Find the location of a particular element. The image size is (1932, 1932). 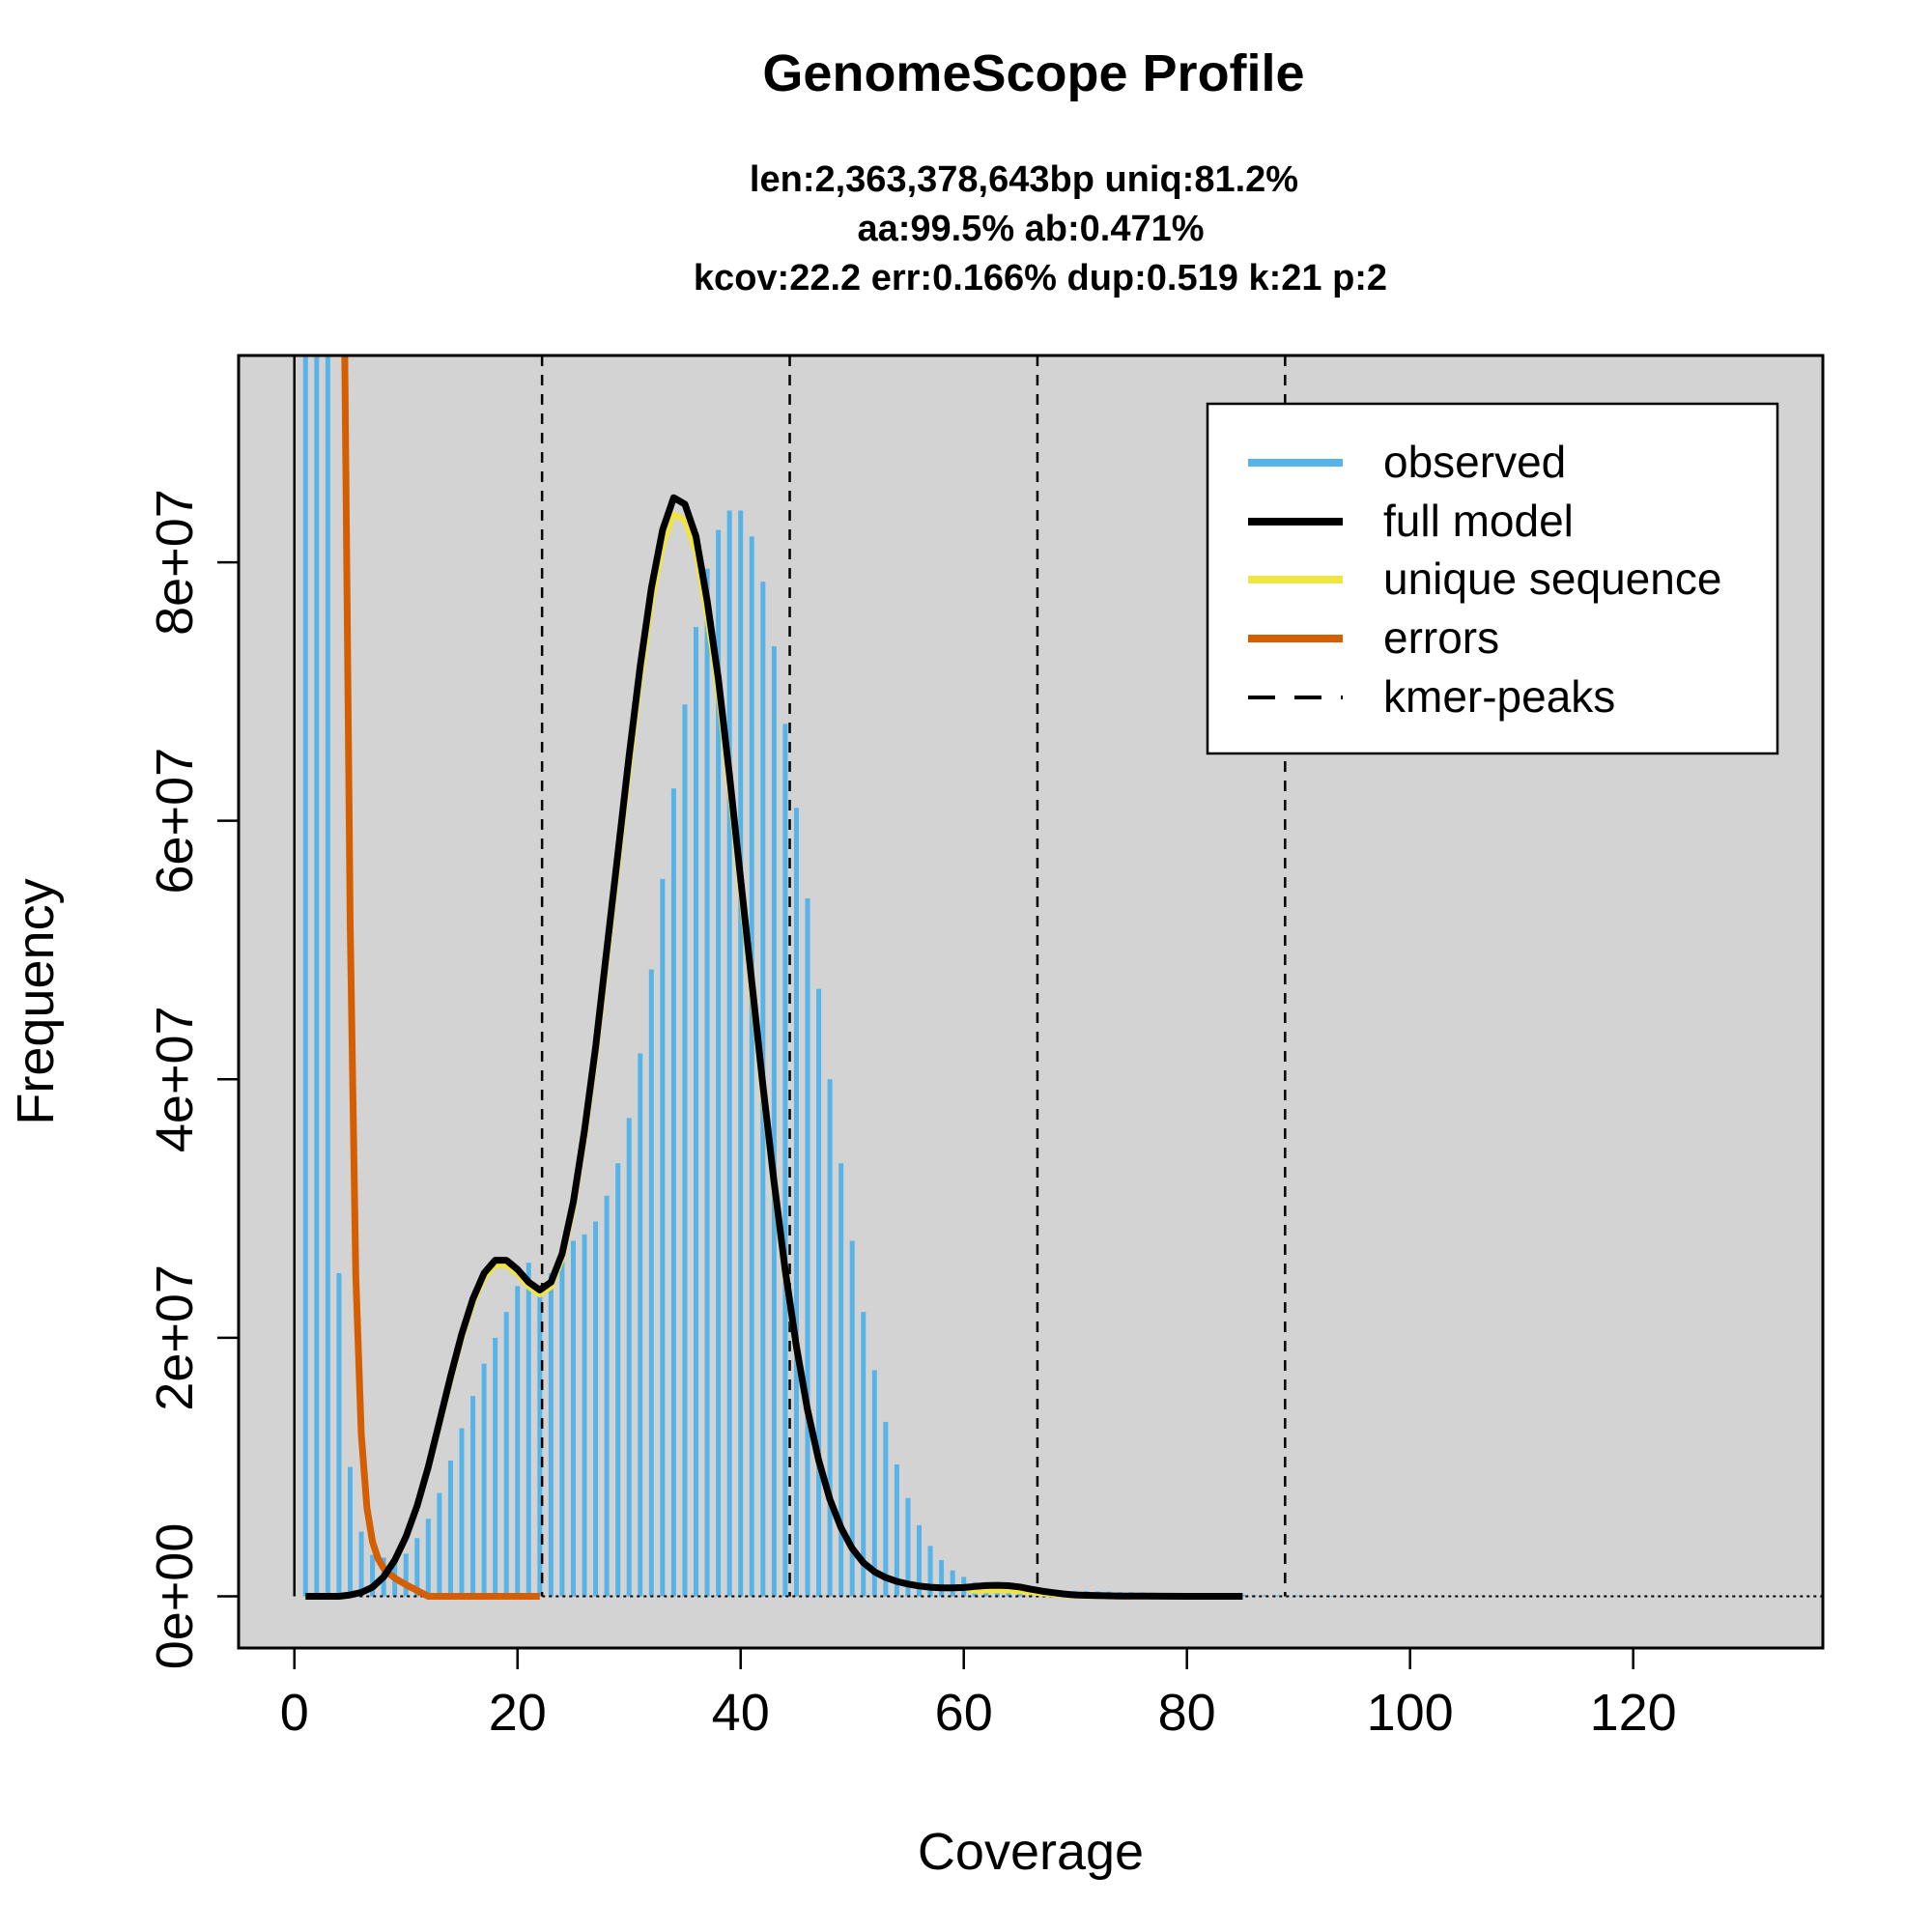

legend-label-unique-sequence: unique sequence is located at coordinates (1552, 579).